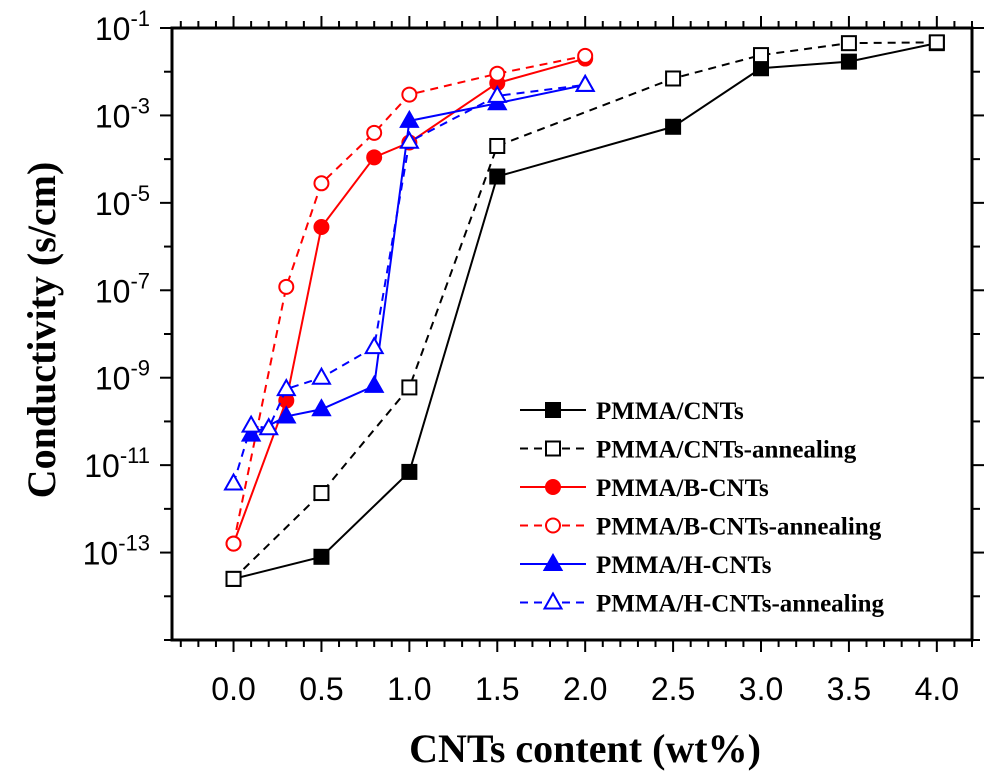  I want to click on legend-item: PMMA/H-CNTs, so click(646, 565).